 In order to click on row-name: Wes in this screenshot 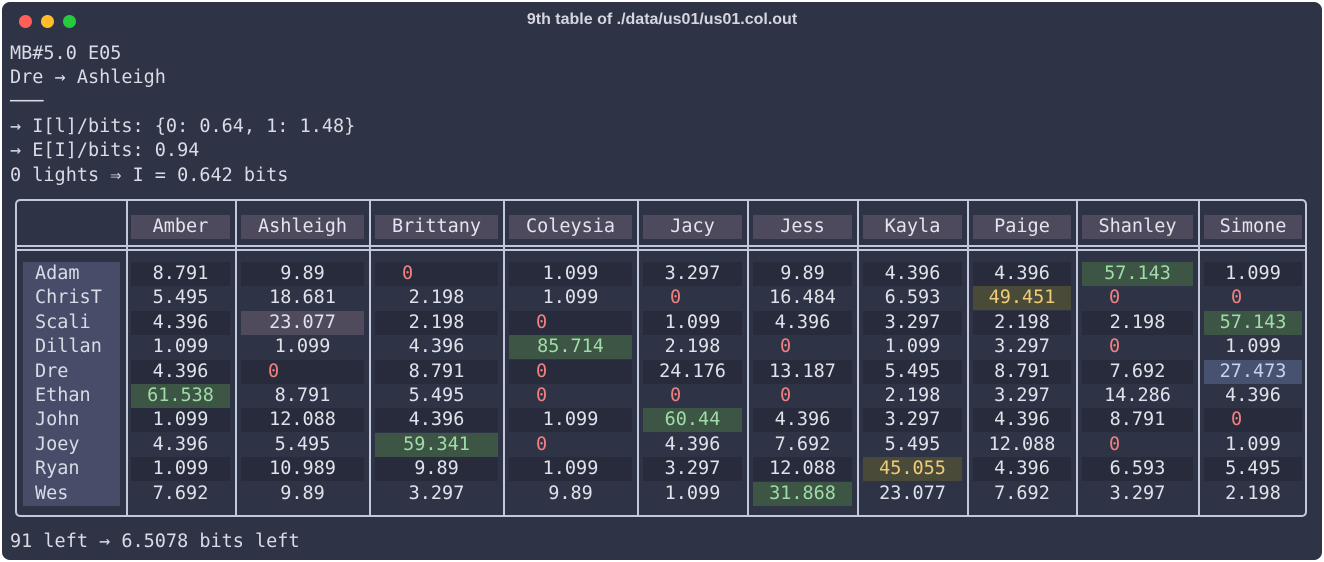, I will do `click(52, 493)`.